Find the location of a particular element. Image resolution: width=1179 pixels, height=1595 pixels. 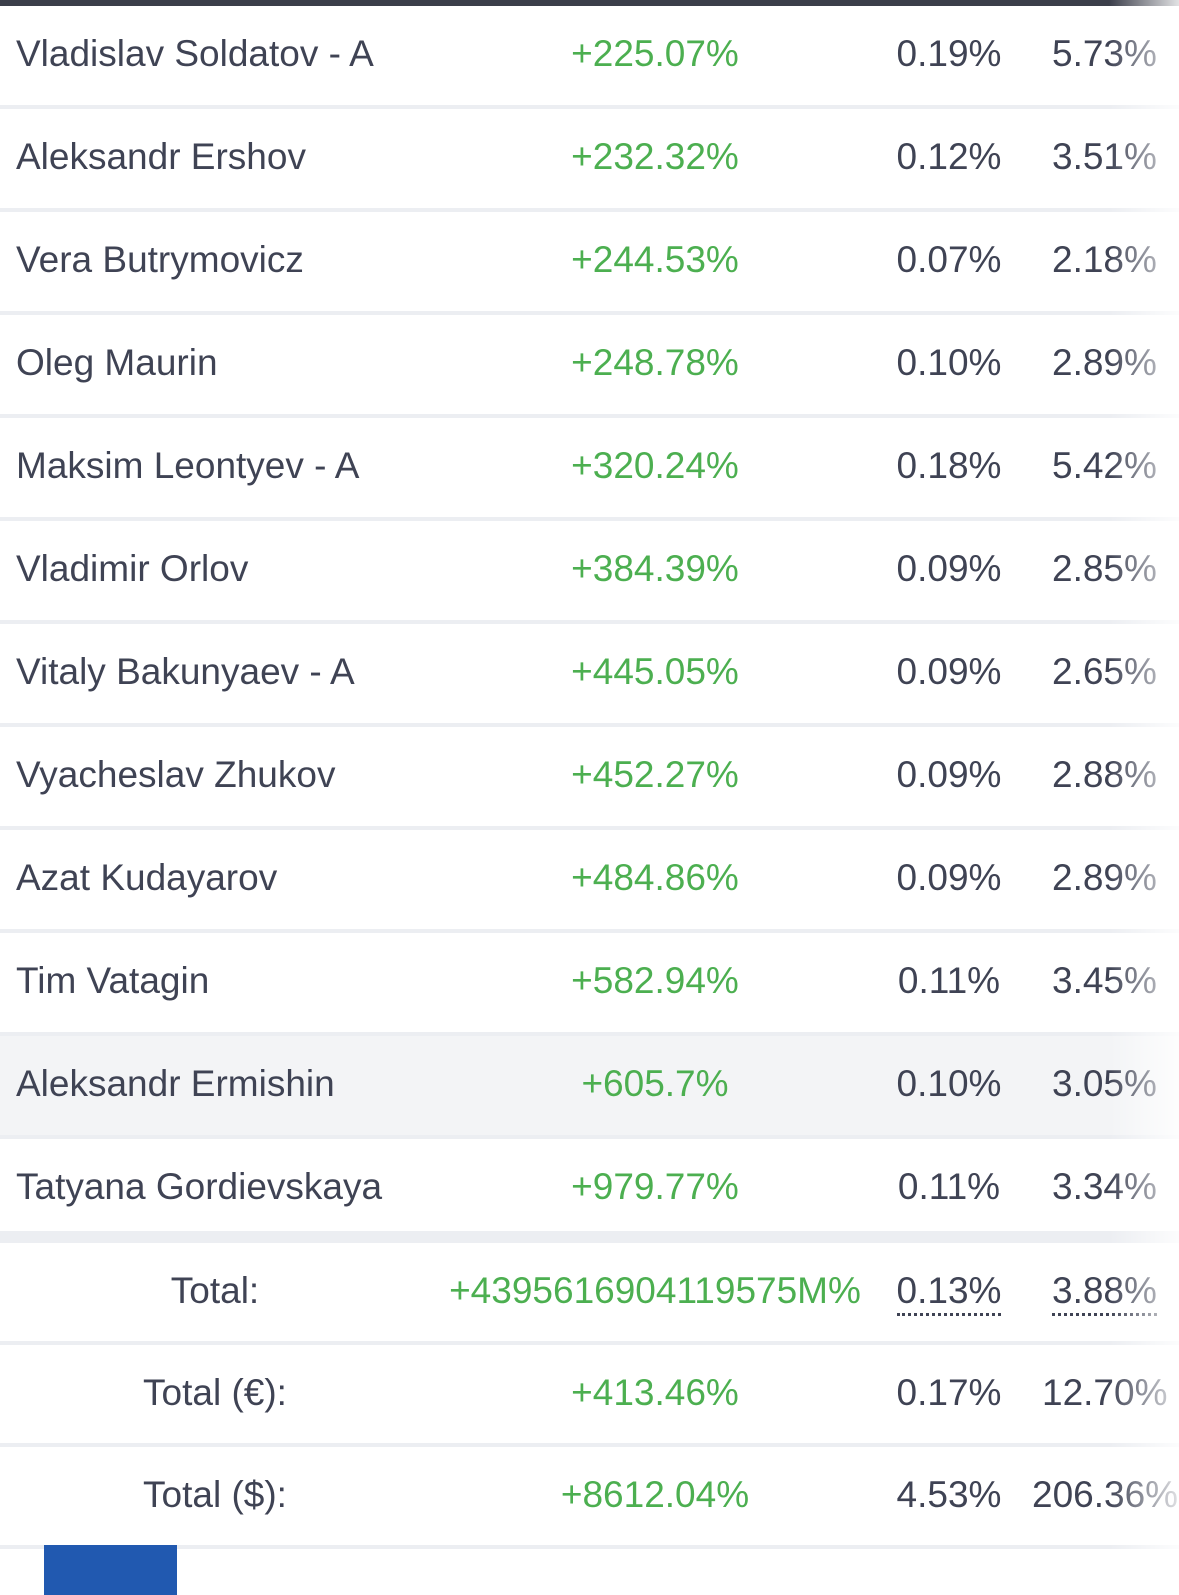

table-row: Vera Butrymovicz +244.53% 0.07% 2.18% is located at coordinates (589, 263).